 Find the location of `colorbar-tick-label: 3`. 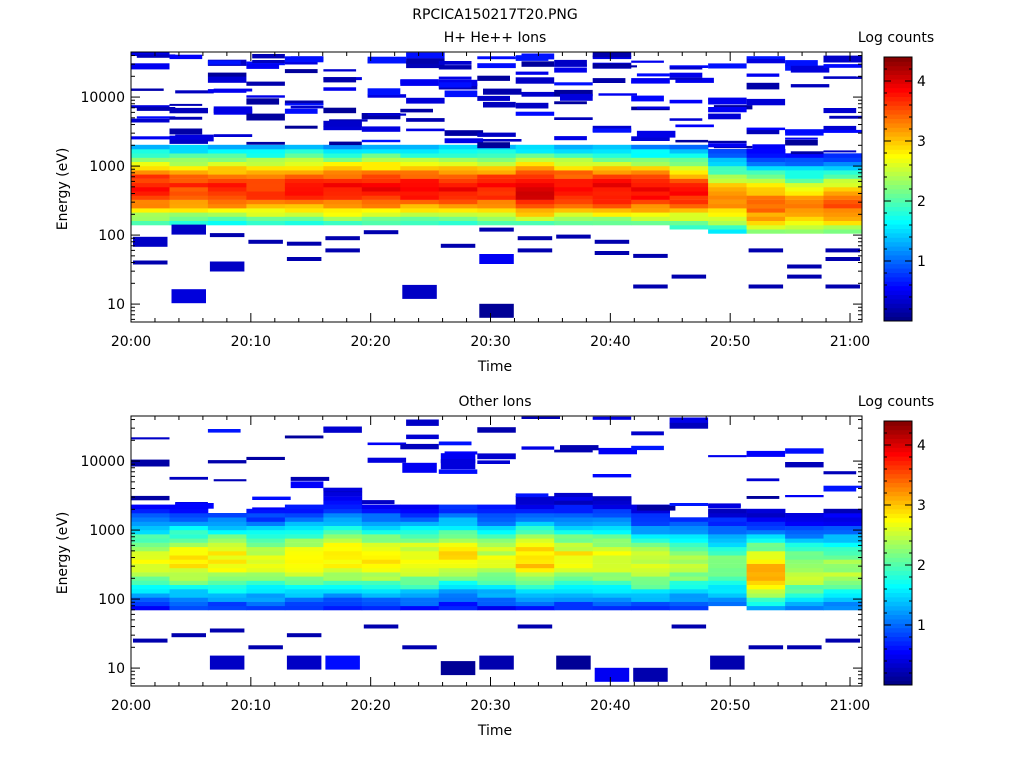

colorbar-tick-label: 3 is located at coordinates (921, 142).